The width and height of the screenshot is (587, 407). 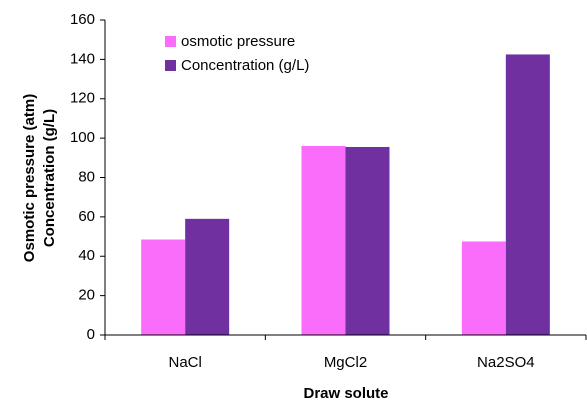 What do you see at coordinates (86, 216) in the screenshot?
I see `y-tick-label: 60` at bounding box center [86, 216].